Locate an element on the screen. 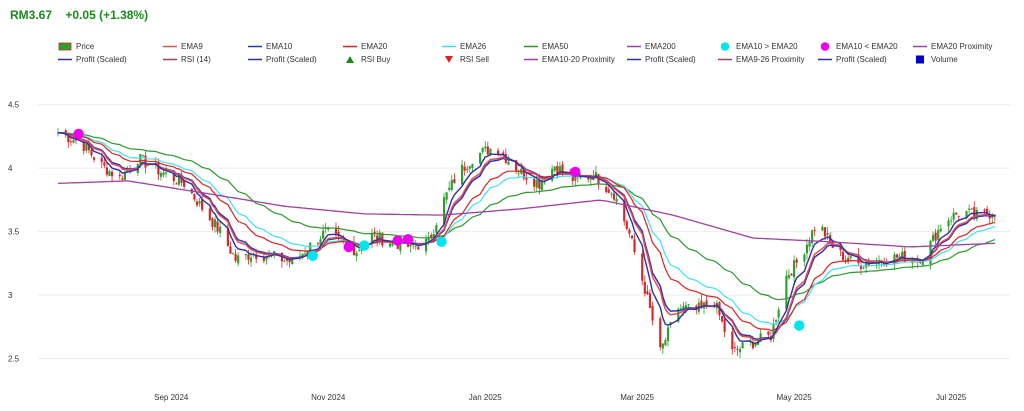  legend-item: EMA26 is located at coordinates (464, 46).